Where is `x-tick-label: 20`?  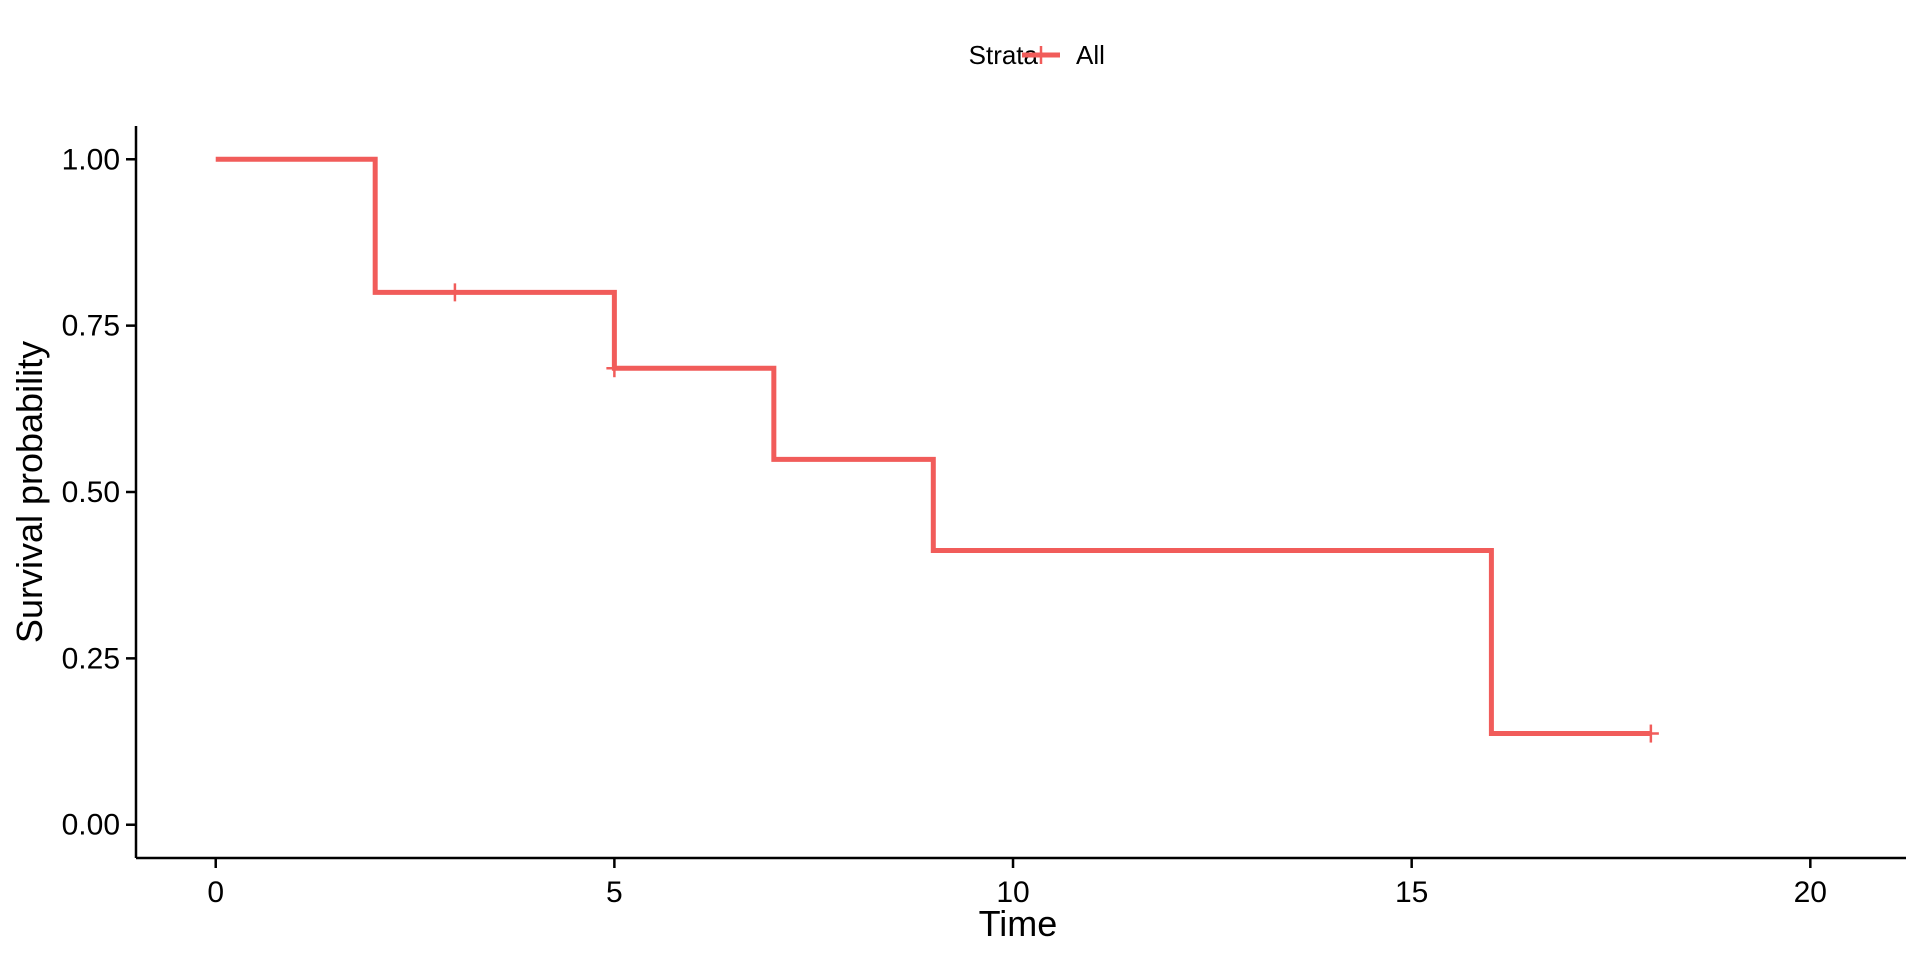 x-tick-label: 20 is located at coordinates (1810, 892).